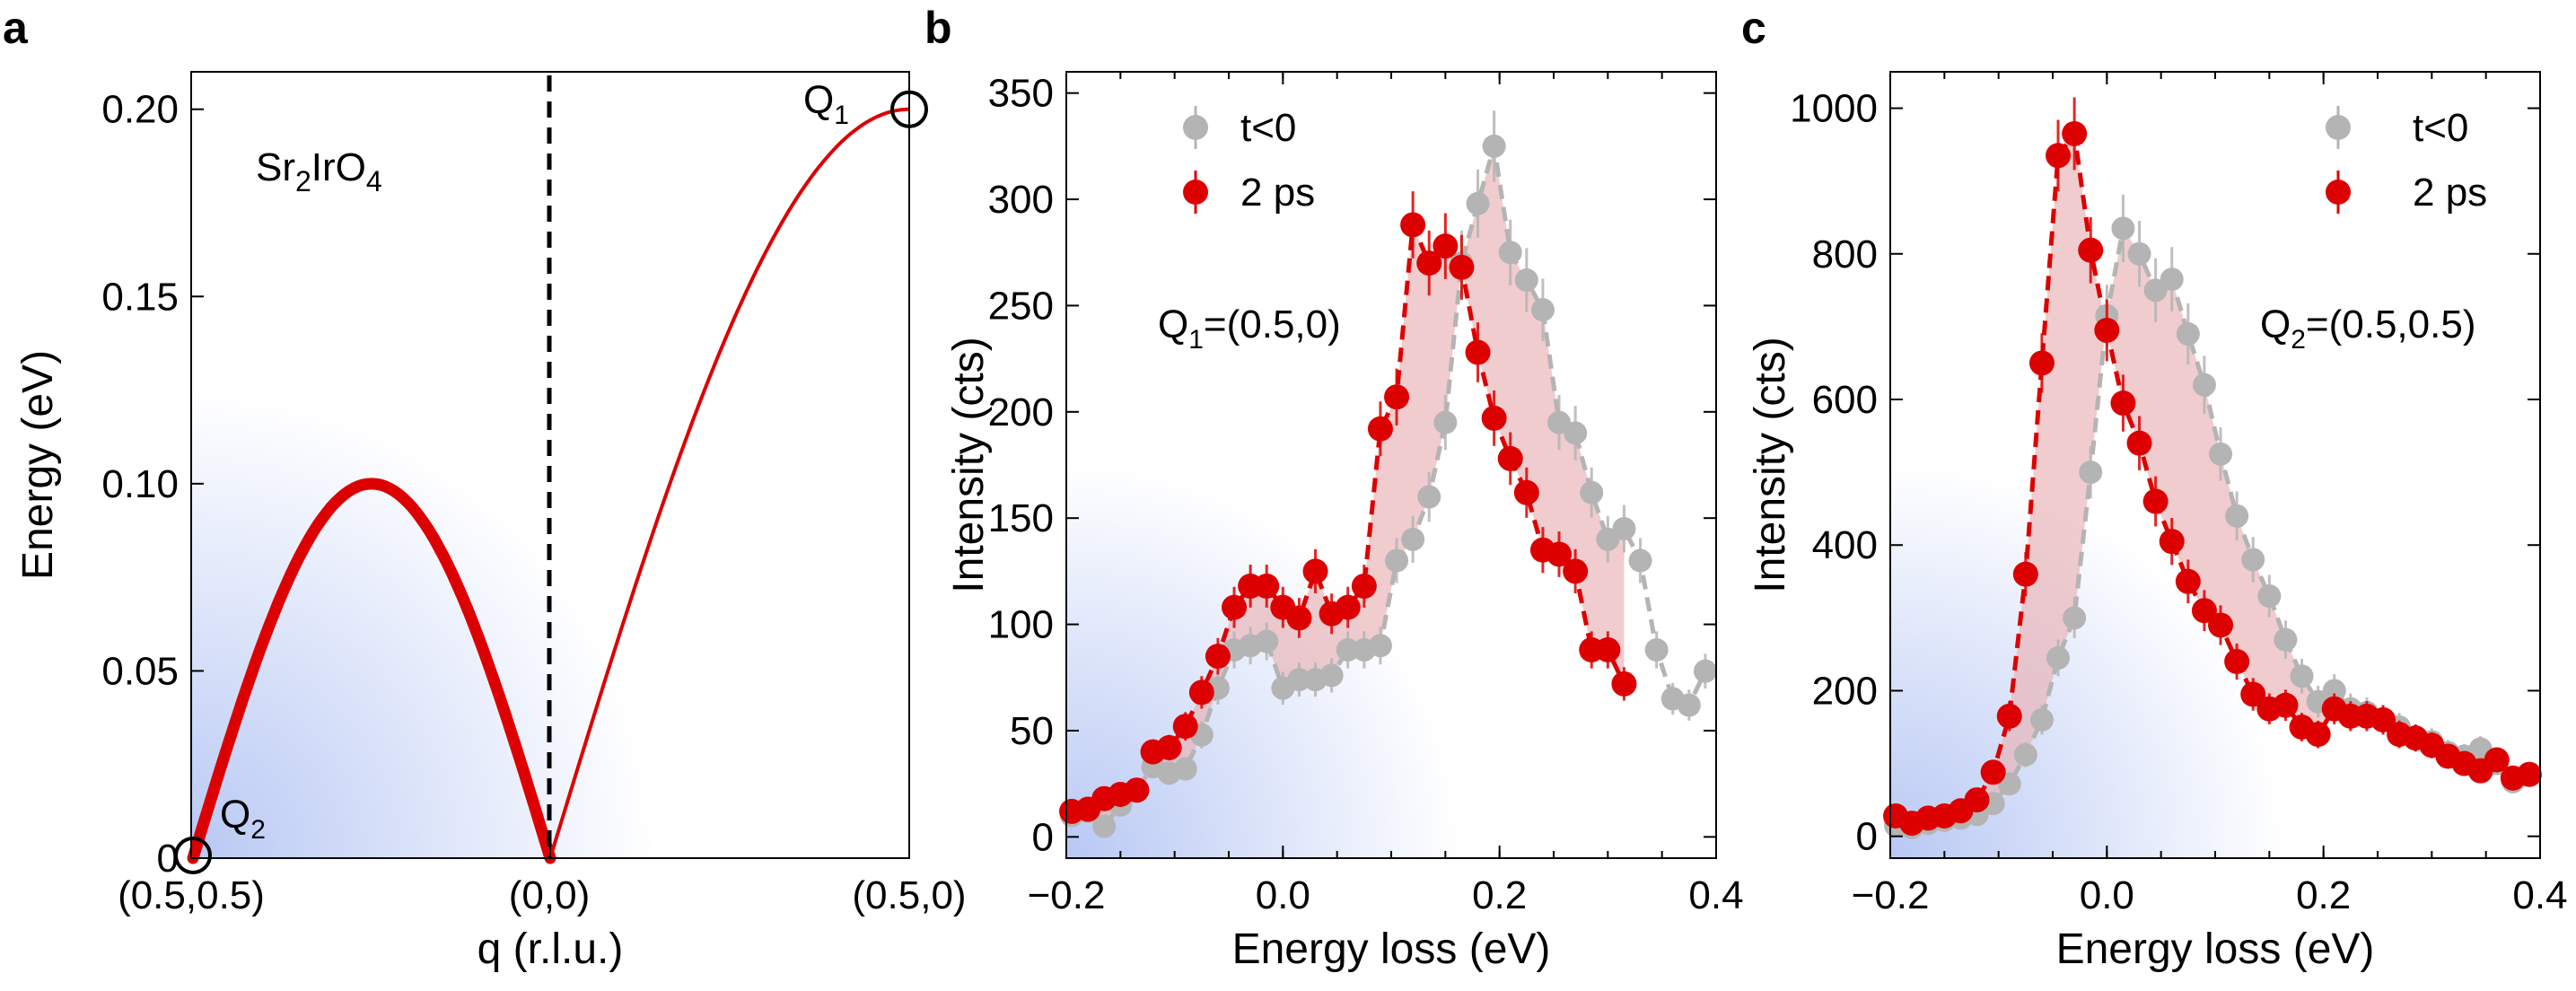  What do you see at coordinates (2107, 895) in the screenshot?
I see `x-tick-label: 0.0` at bounding box center [2107, 895].